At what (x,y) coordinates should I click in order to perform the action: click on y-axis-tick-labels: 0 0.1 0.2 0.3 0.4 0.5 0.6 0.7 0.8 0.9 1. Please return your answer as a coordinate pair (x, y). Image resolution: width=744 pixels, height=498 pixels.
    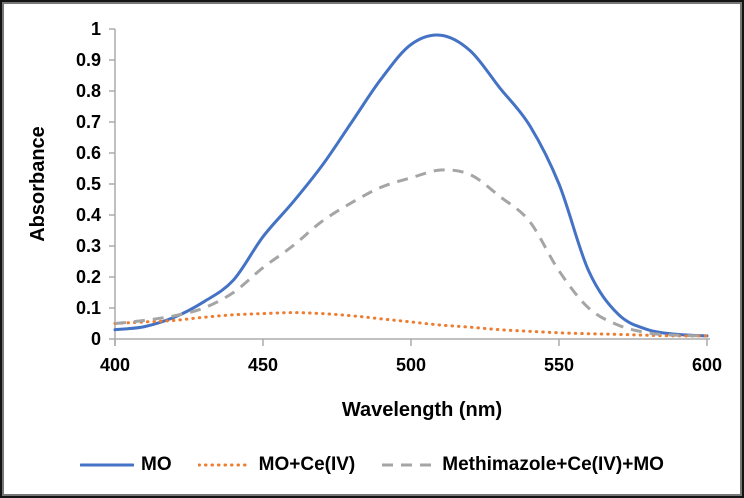
    Looking at the image, I should click on (88, 184).